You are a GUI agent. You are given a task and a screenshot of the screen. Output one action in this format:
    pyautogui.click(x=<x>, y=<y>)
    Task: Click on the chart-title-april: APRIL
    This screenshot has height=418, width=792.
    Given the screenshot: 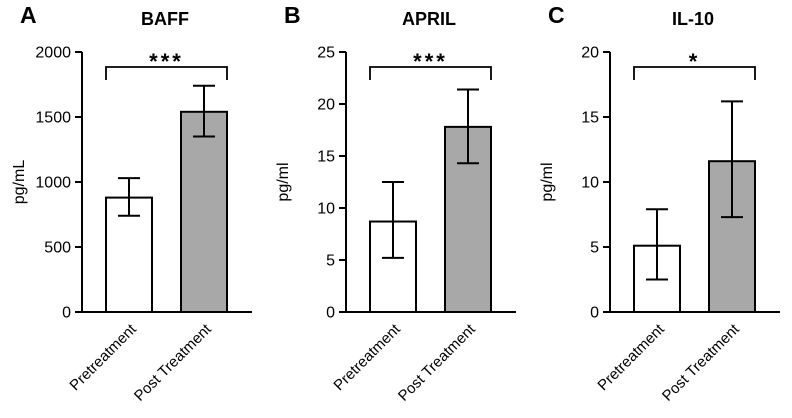 What is the action you would take?
    pyautogui.click(x=429, y=19)
    